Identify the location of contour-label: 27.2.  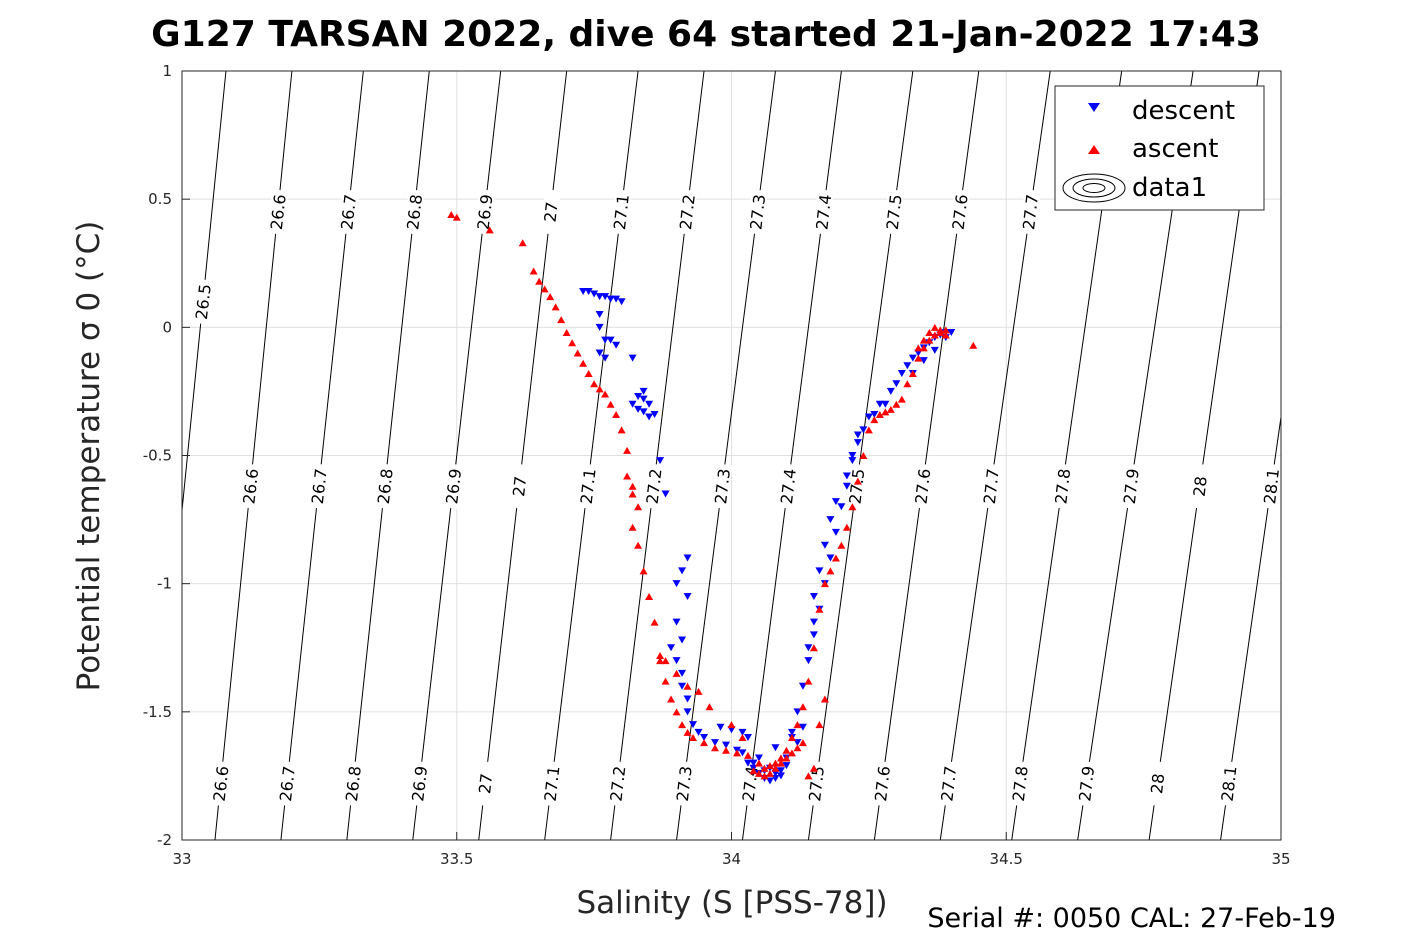
(654, 487).